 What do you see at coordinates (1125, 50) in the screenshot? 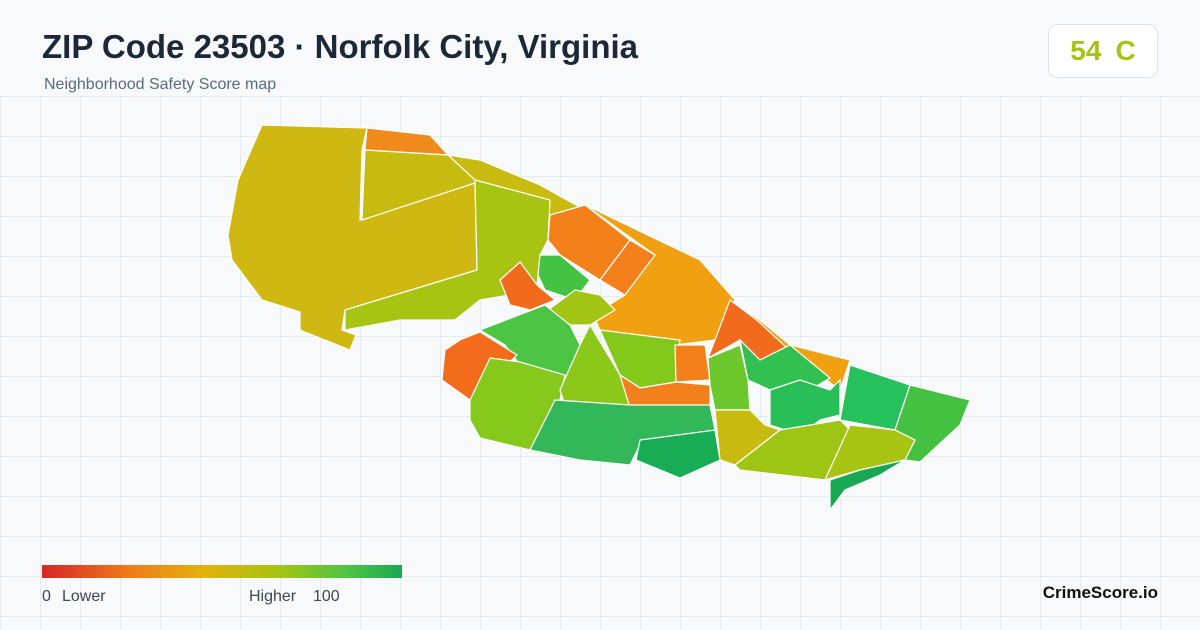
I see `score-grade: C` at bounding box center [1125, 50].